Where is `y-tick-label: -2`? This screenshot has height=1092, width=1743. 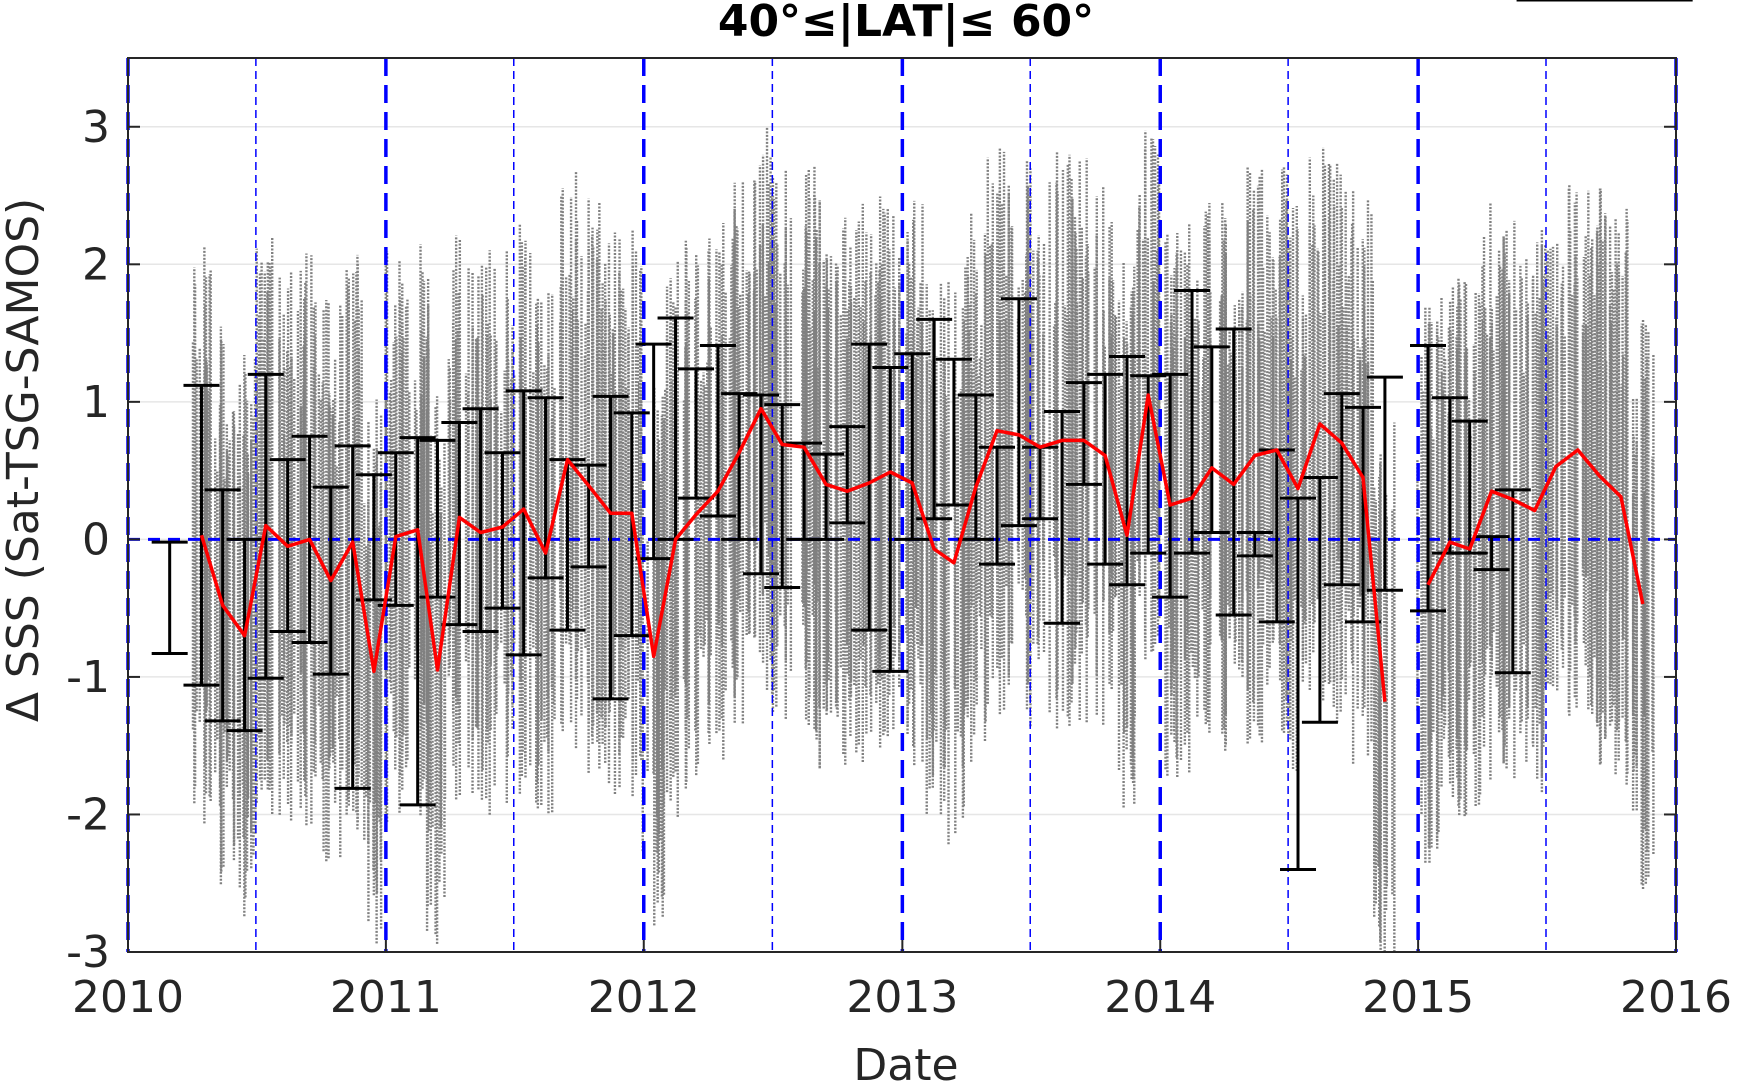
y-tick-label: -2 is located at coordinates (88, 814).